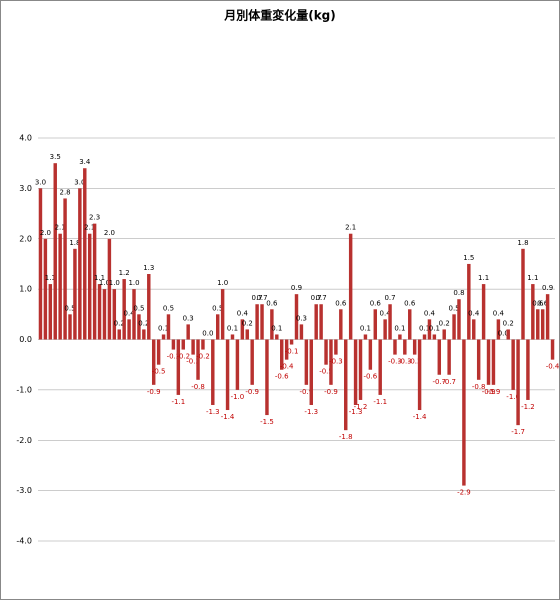  What do you see at coordinates (133, 283) in the screenshot?
I see `value-label: 1.0` at bounding box center [133, 283].